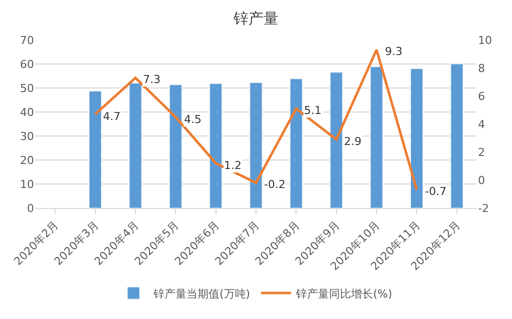  What do you see at coordinates (343, 293) in the screenshot?
I see `legend-label: 锌产量同比增长(%)` at bounding box center [343, 293].